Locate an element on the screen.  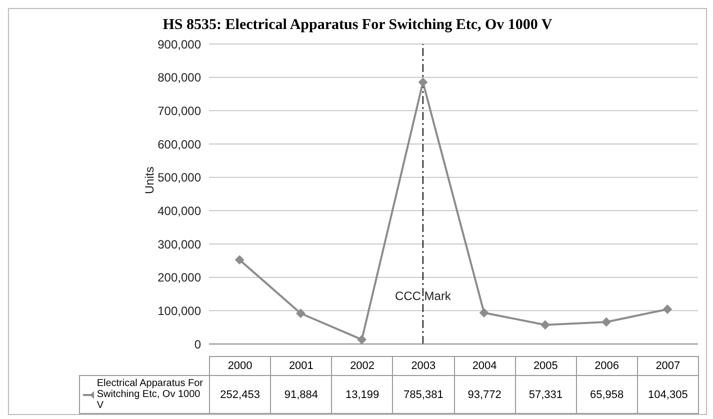
x-tick-label: 2007 is located at coordinates (667, 366).